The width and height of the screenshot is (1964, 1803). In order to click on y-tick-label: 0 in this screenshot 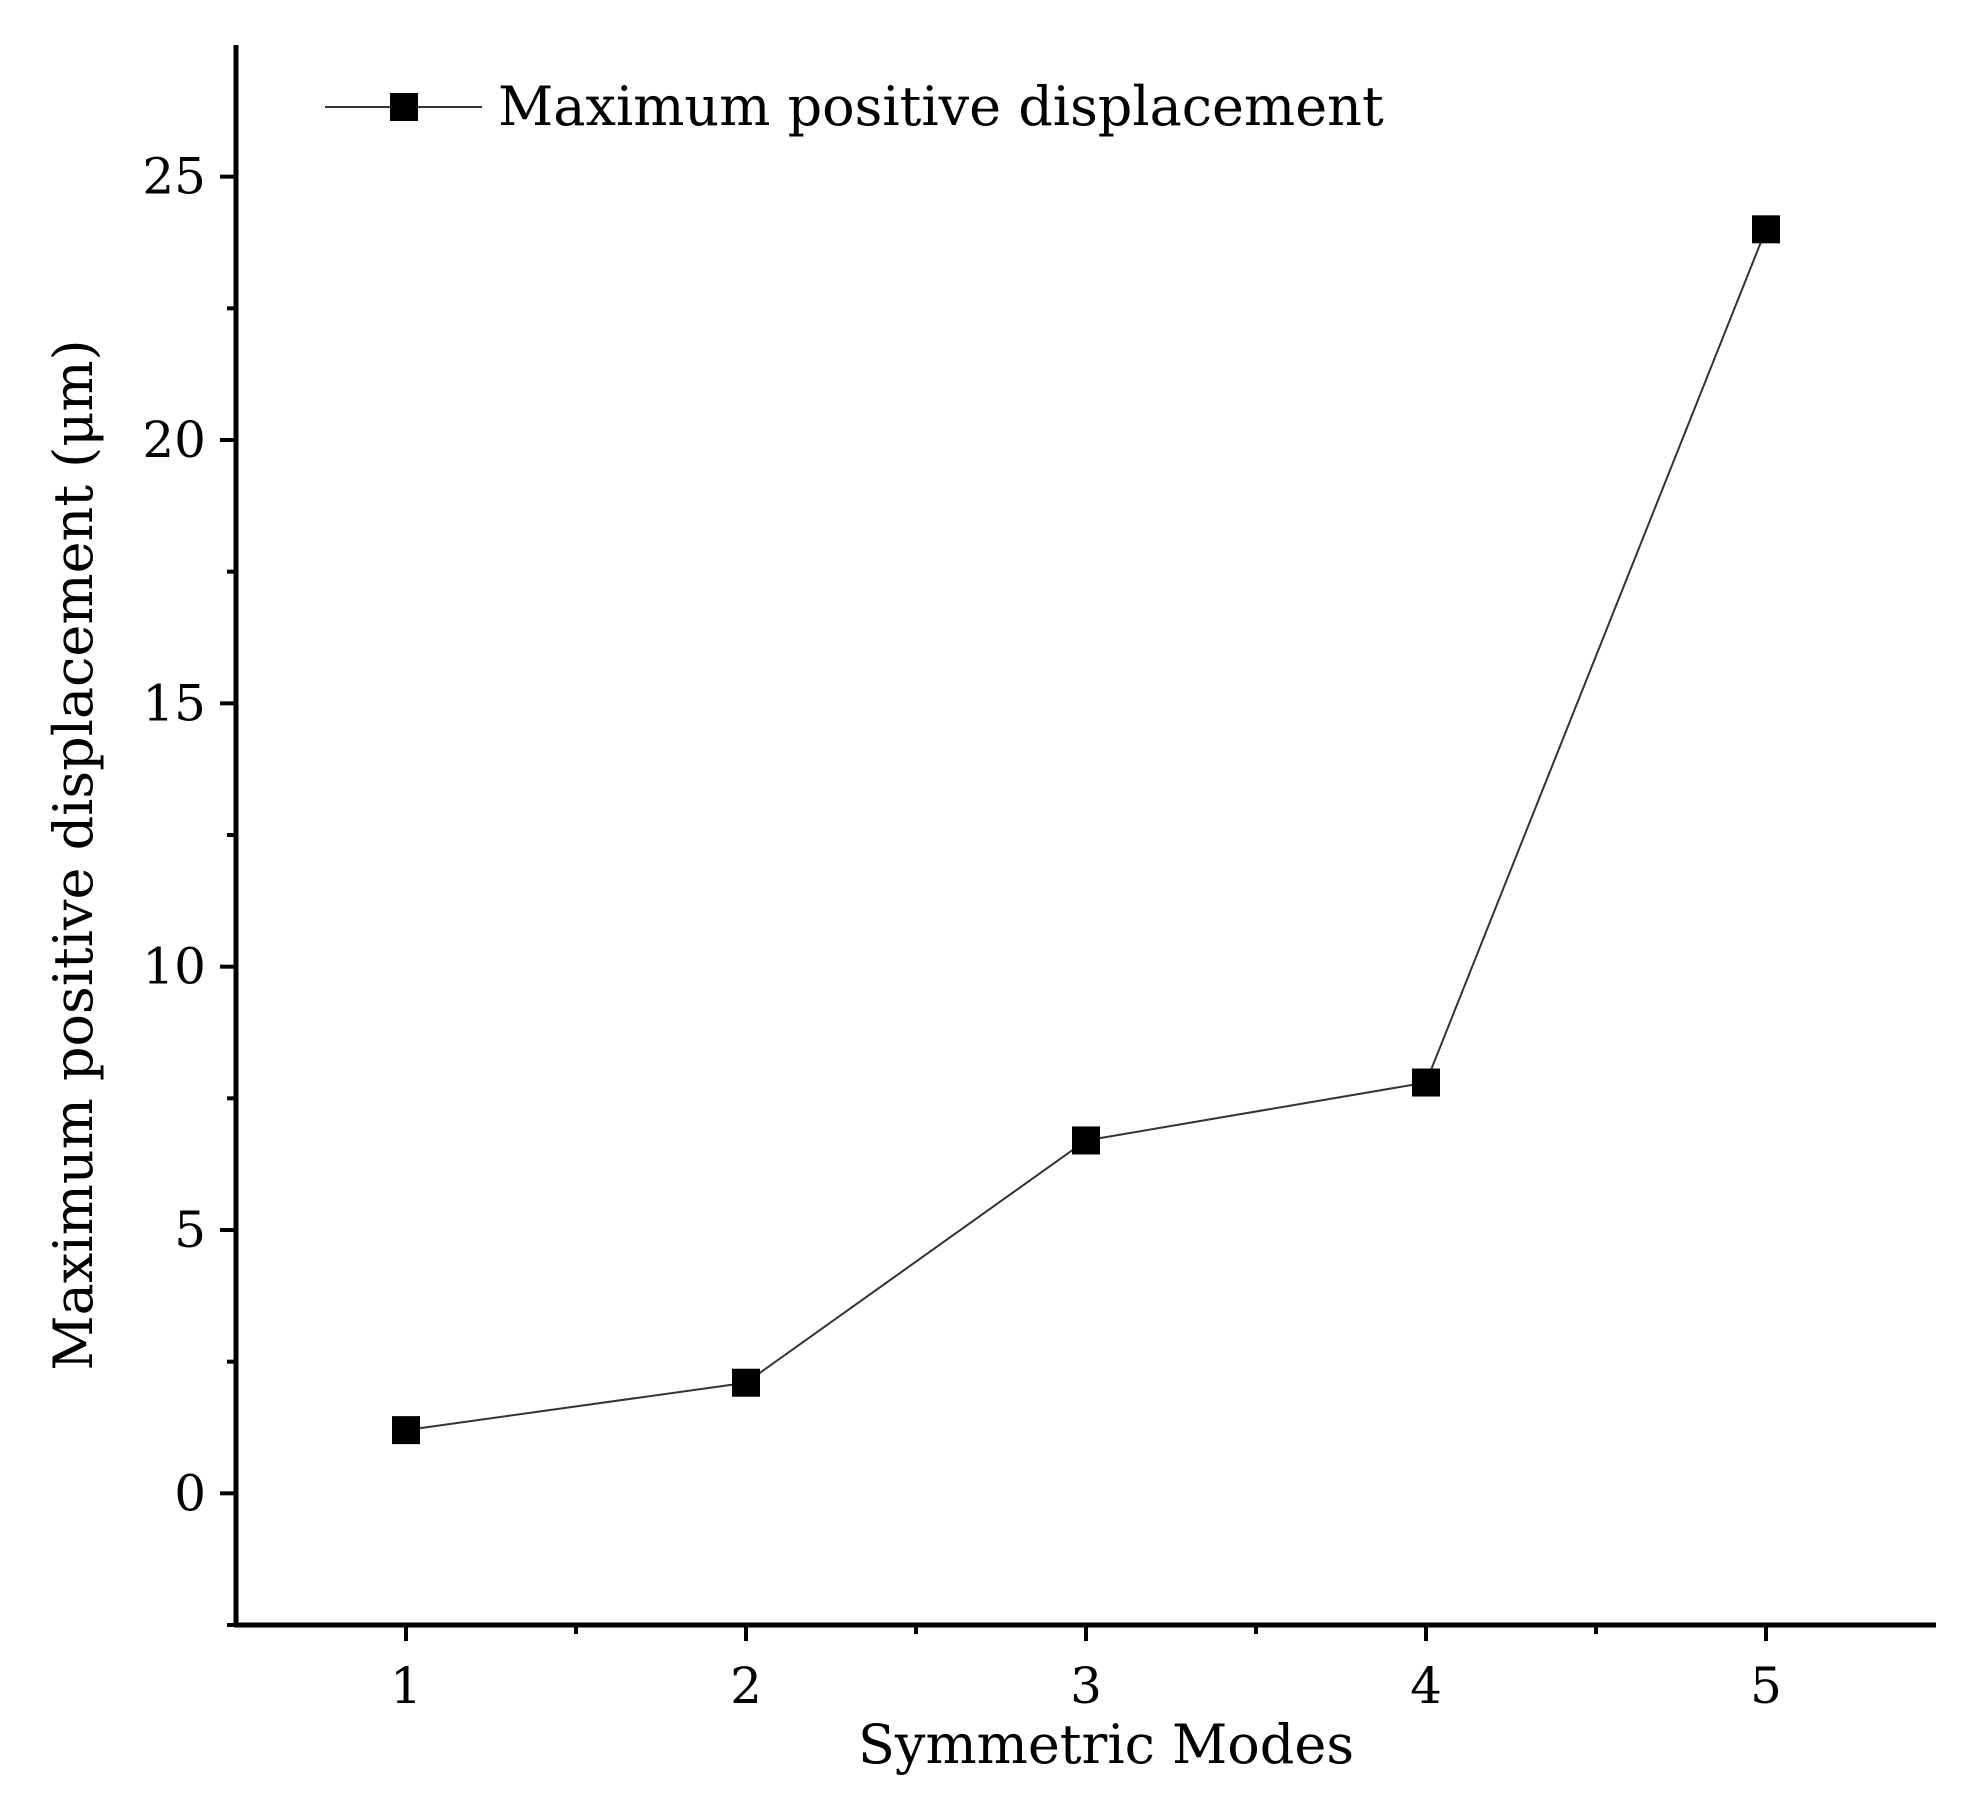, I will do `click(190, 1493)`.